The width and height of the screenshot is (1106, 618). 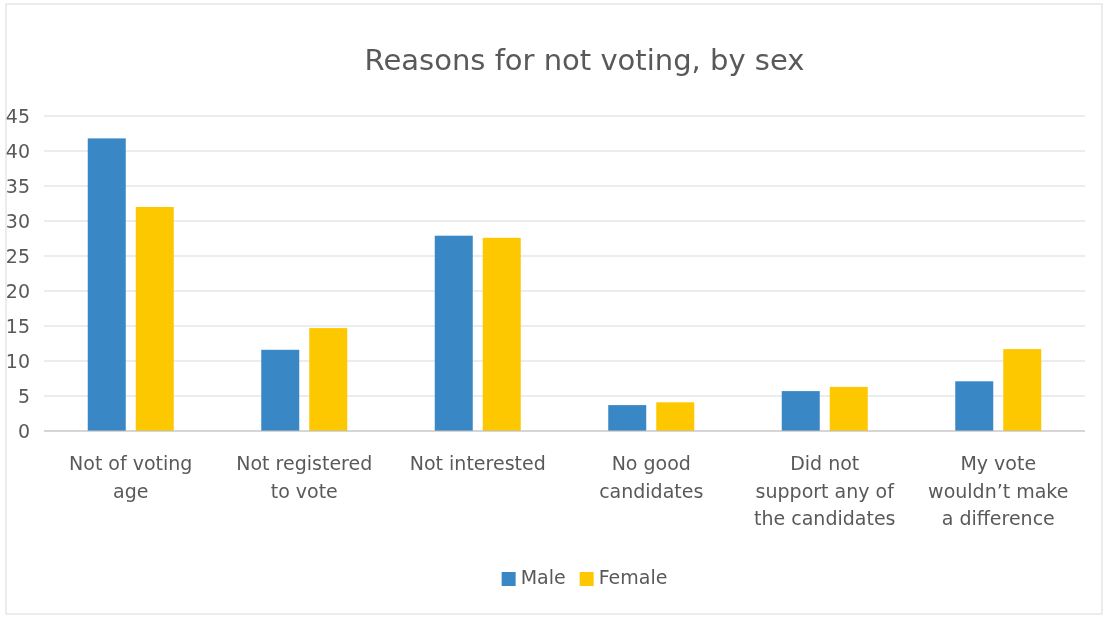 What do you see at coordinates (584, 60) in the screenshot?
I see `chart-title: Reasons for not voting, by sex` at bounding box center [584, 60].